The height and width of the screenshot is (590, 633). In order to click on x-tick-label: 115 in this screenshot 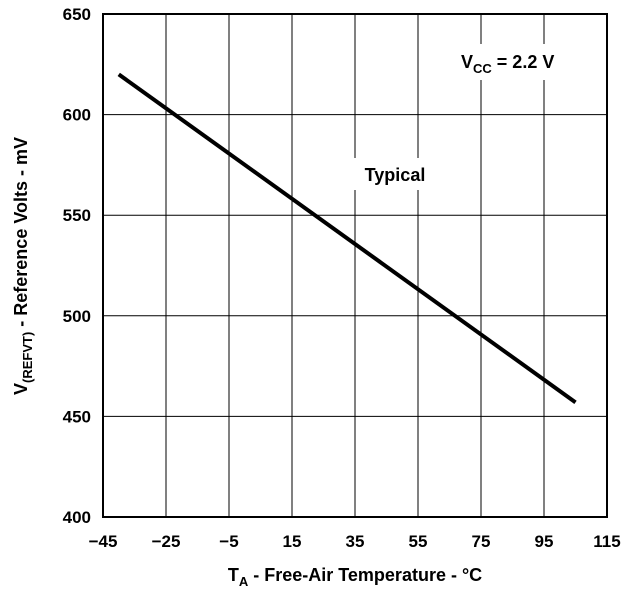, I will do `click(606, 541)`.